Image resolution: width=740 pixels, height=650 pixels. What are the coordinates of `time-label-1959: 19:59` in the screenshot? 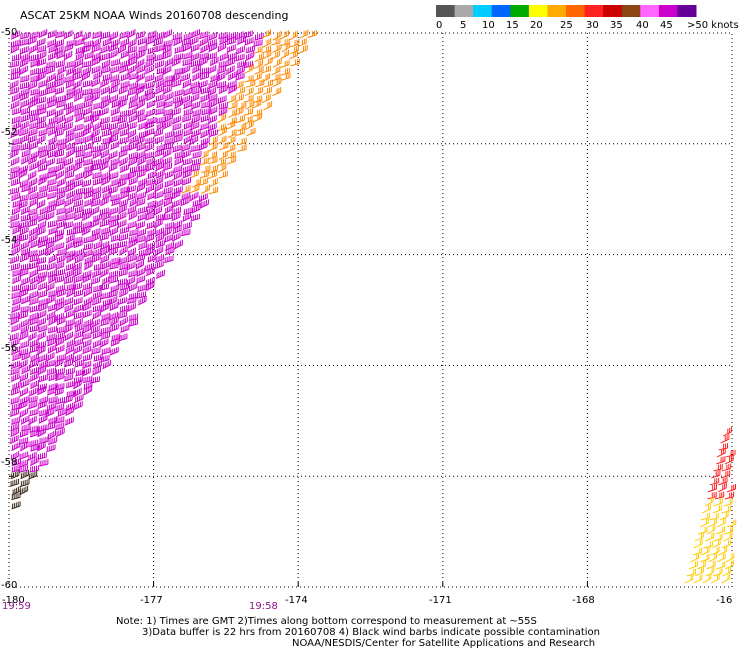 It's located at (16, 606).